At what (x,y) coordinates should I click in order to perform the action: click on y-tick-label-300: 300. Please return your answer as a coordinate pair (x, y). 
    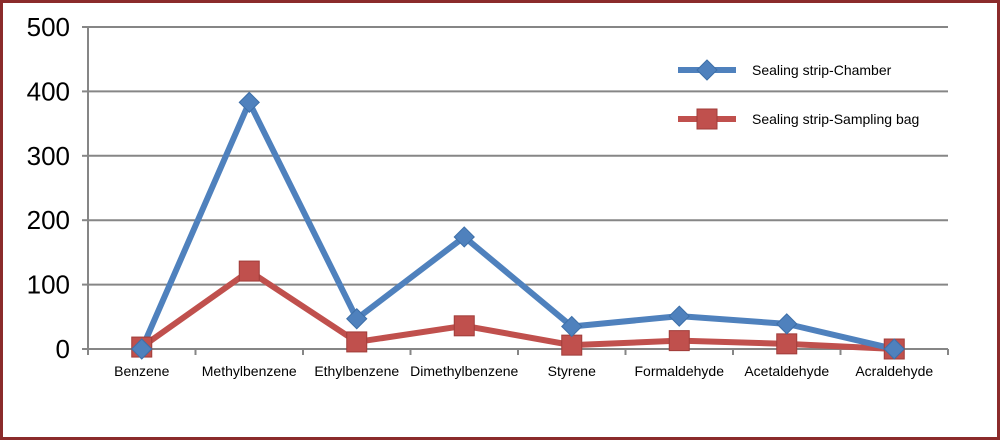
    Looking at the image, I should click on (48, 156).